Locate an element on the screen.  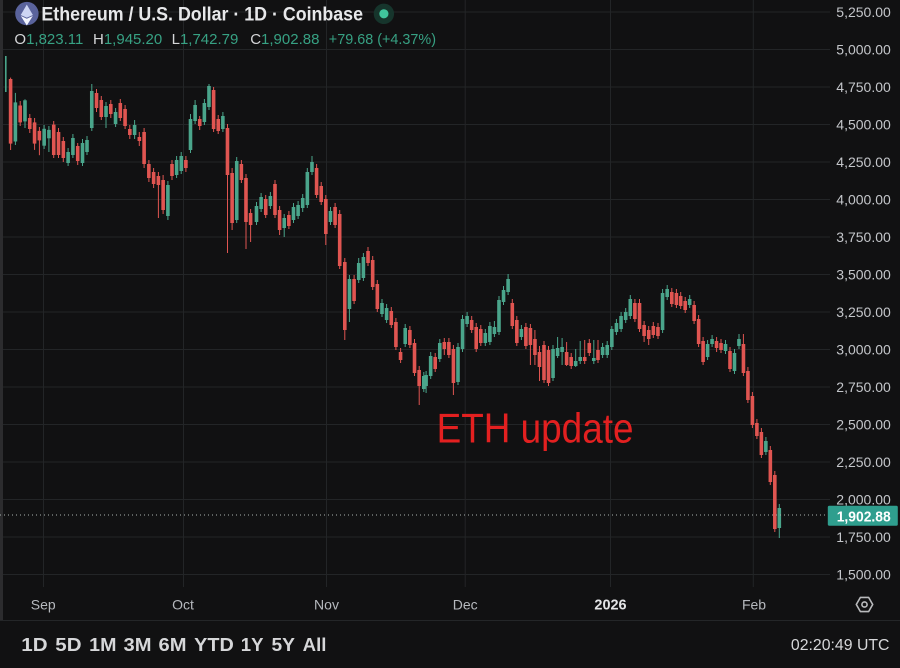
svg-text: 3M is located at coordinates (138, 645).